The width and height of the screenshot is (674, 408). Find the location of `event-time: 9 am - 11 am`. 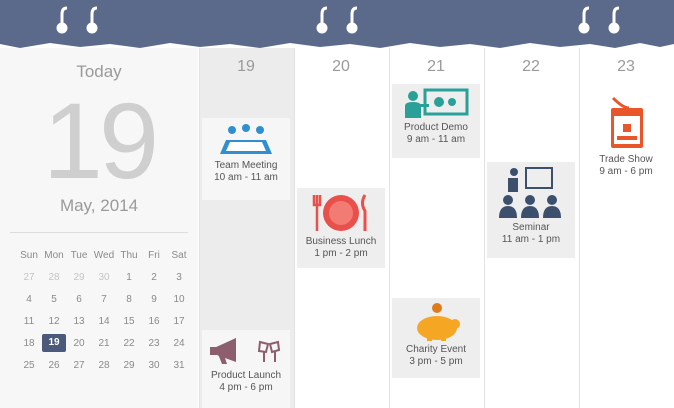

event-time: 9 am - 11 am is located at coordinates (436, 139).